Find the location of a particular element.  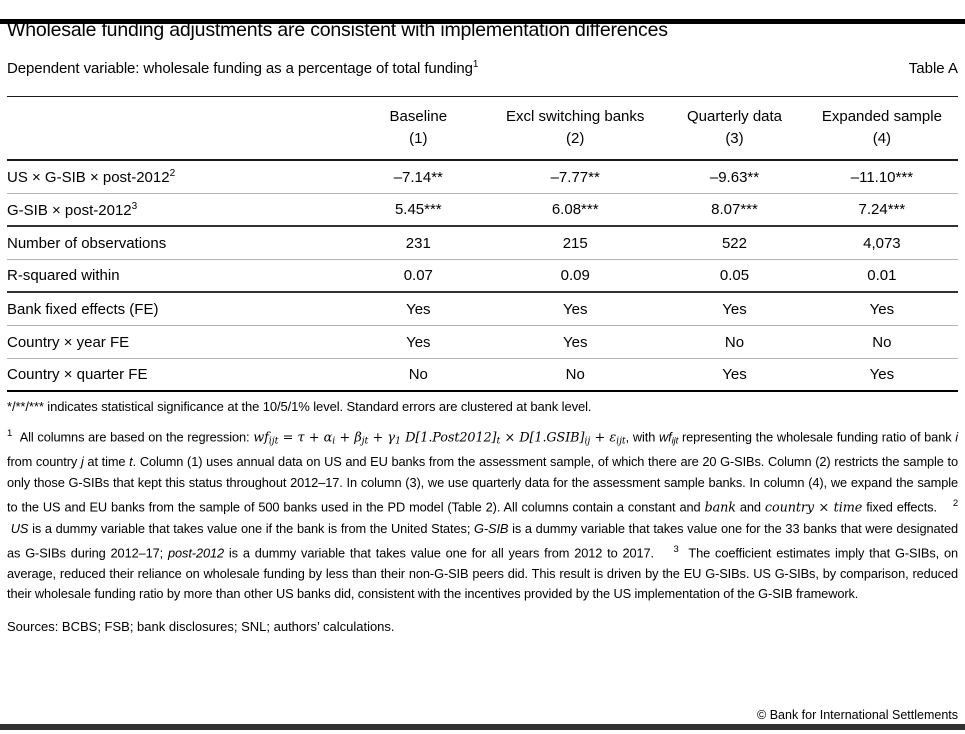

cell-value: 522 is located at coordinates (734, 243).